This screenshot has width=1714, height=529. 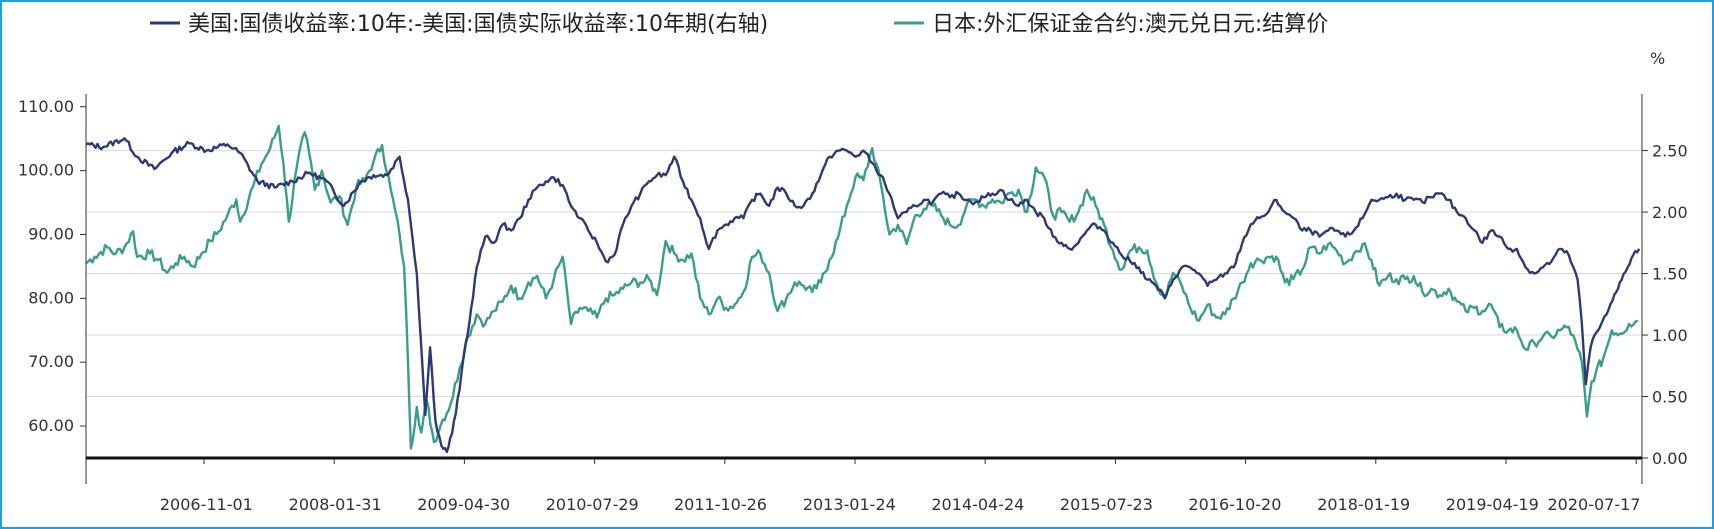 What do you see at coordinates (463, 504) in the screenshot?
I see `x-tick-label: 2009-04-30` at bounding box center [463, 504].